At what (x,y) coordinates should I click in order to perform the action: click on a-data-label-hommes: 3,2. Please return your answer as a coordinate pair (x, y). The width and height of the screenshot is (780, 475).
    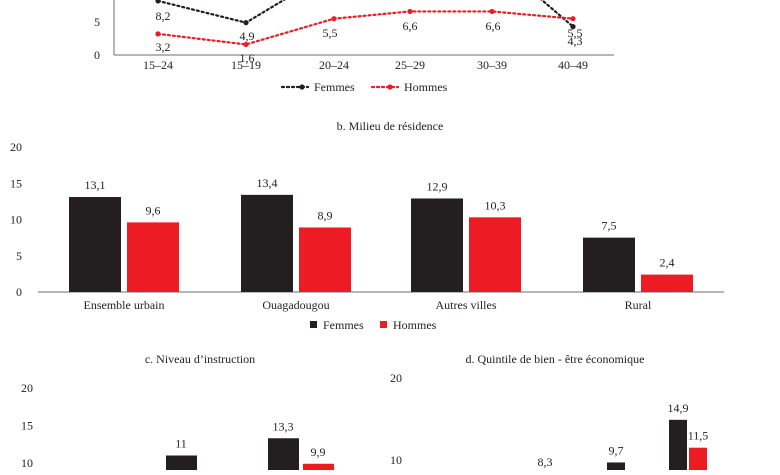
    Looking at the image, I should click on (163, 47).